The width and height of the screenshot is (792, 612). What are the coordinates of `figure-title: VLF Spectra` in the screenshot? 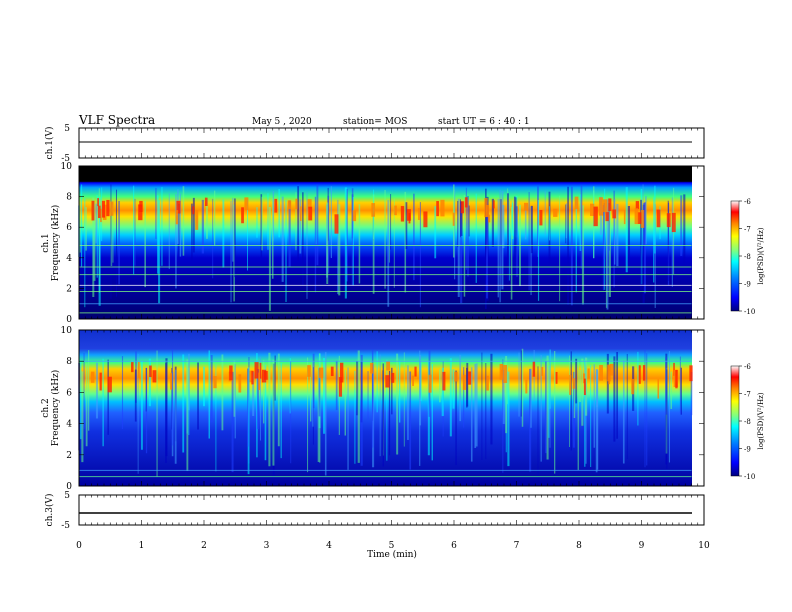 It's located at (116, 120).